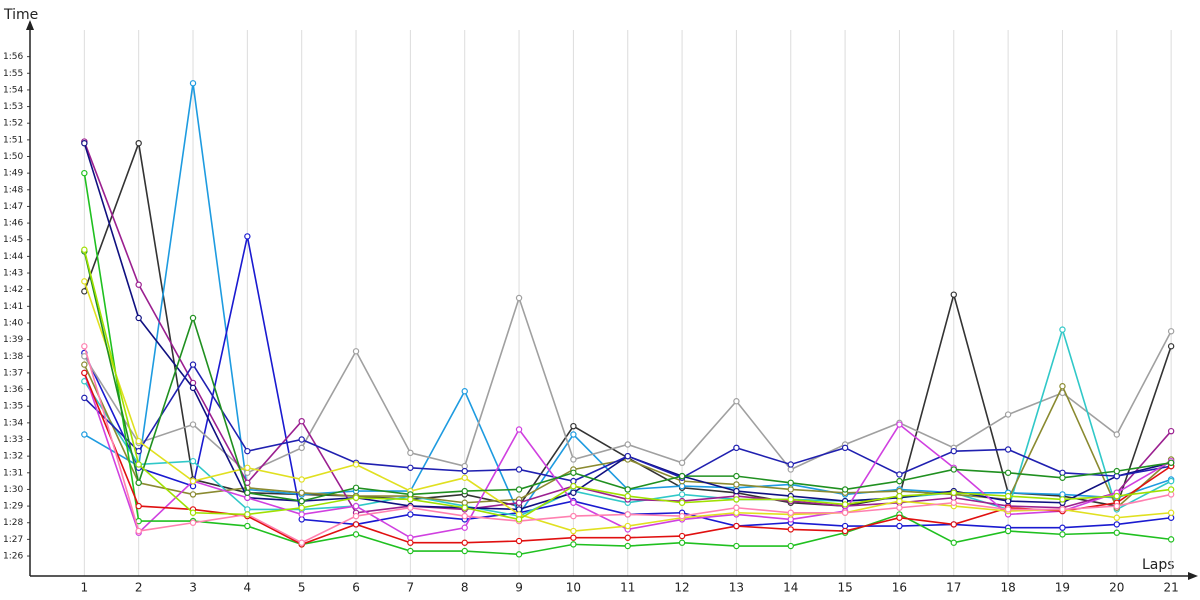 The image size is (1200, 600). What do you see at coordinates (13, 540) in the screenshot?
I see `y-tick-label: 1:27` at bounding box center [13, 540].